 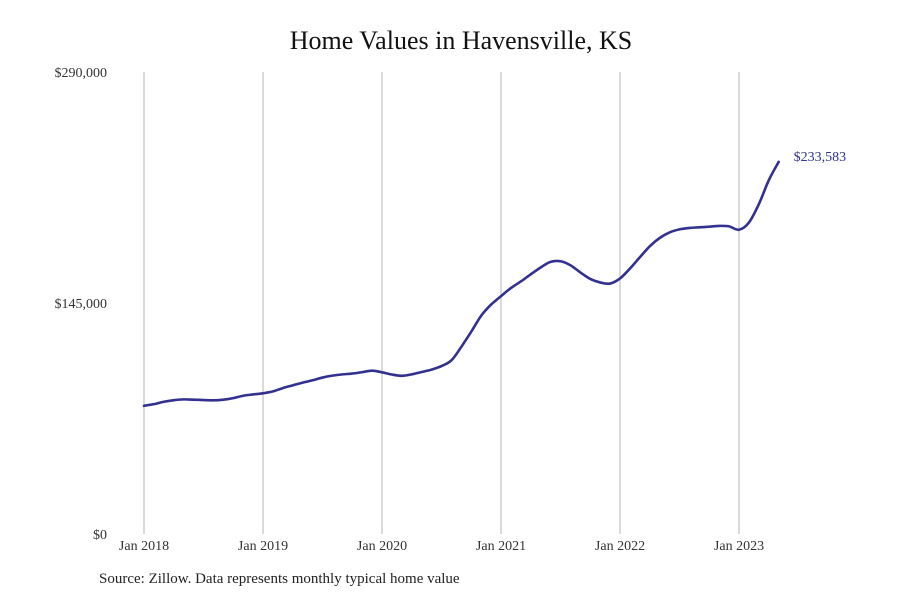 I want to click on end-value-label: $233,583, so click(x=820, y=157).